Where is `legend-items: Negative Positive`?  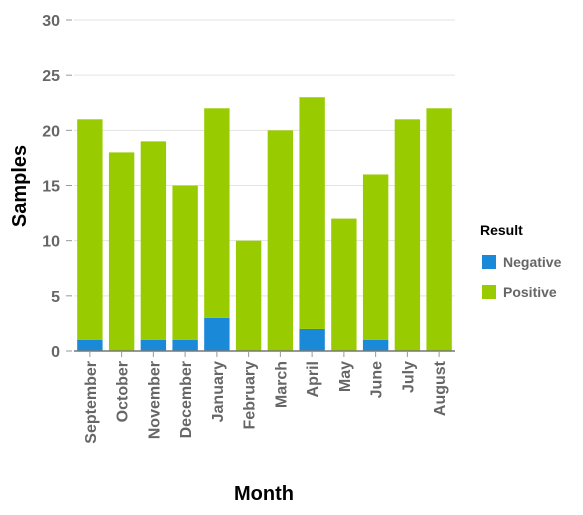 legend-items: Negative Positive is located at coordinates (522, 277).